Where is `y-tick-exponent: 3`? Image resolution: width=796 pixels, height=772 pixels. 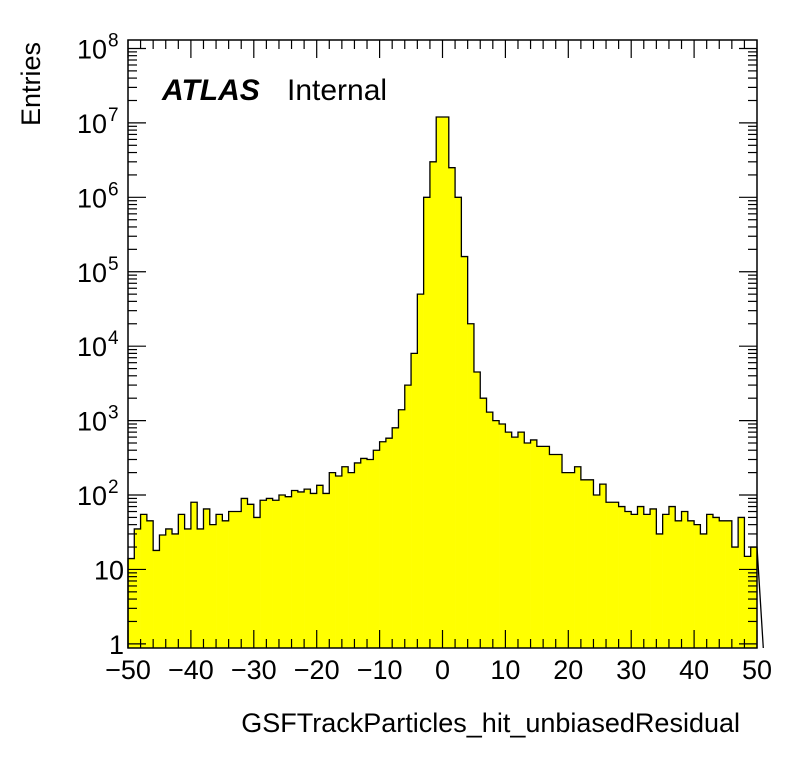
y-tick-exponent: 3 is located at coordinates (113, 413).